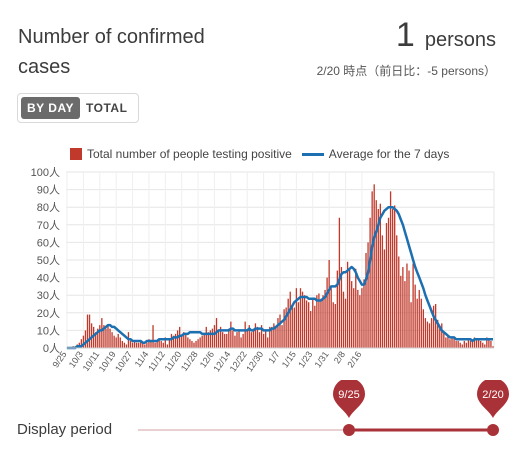 This screenshot has height=449, width=524. Describe the element at coordinates (189, 154) in the screenshot. I see `legend-bar-label: Total number of people testing positive` at that location.